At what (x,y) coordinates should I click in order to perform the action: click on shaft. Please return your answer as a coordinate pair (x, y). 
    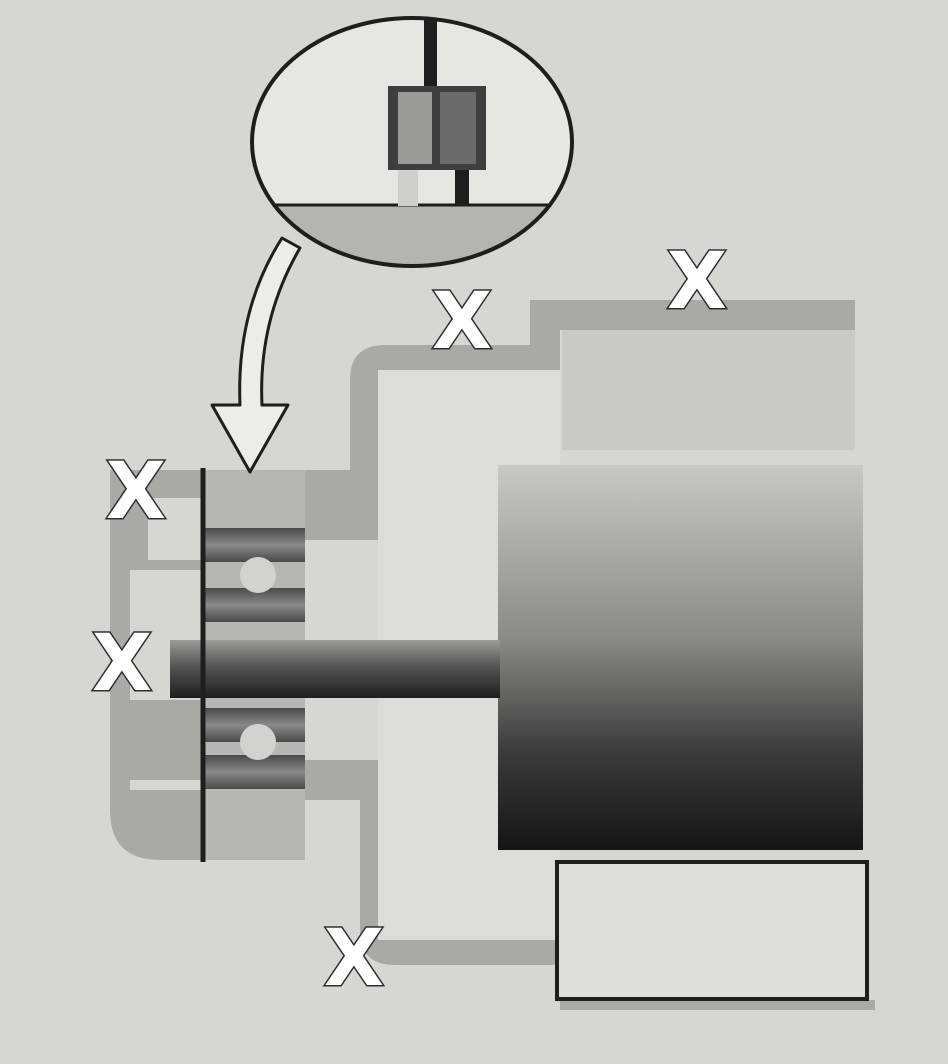
    Looking at the image, I should click on (335, 669).